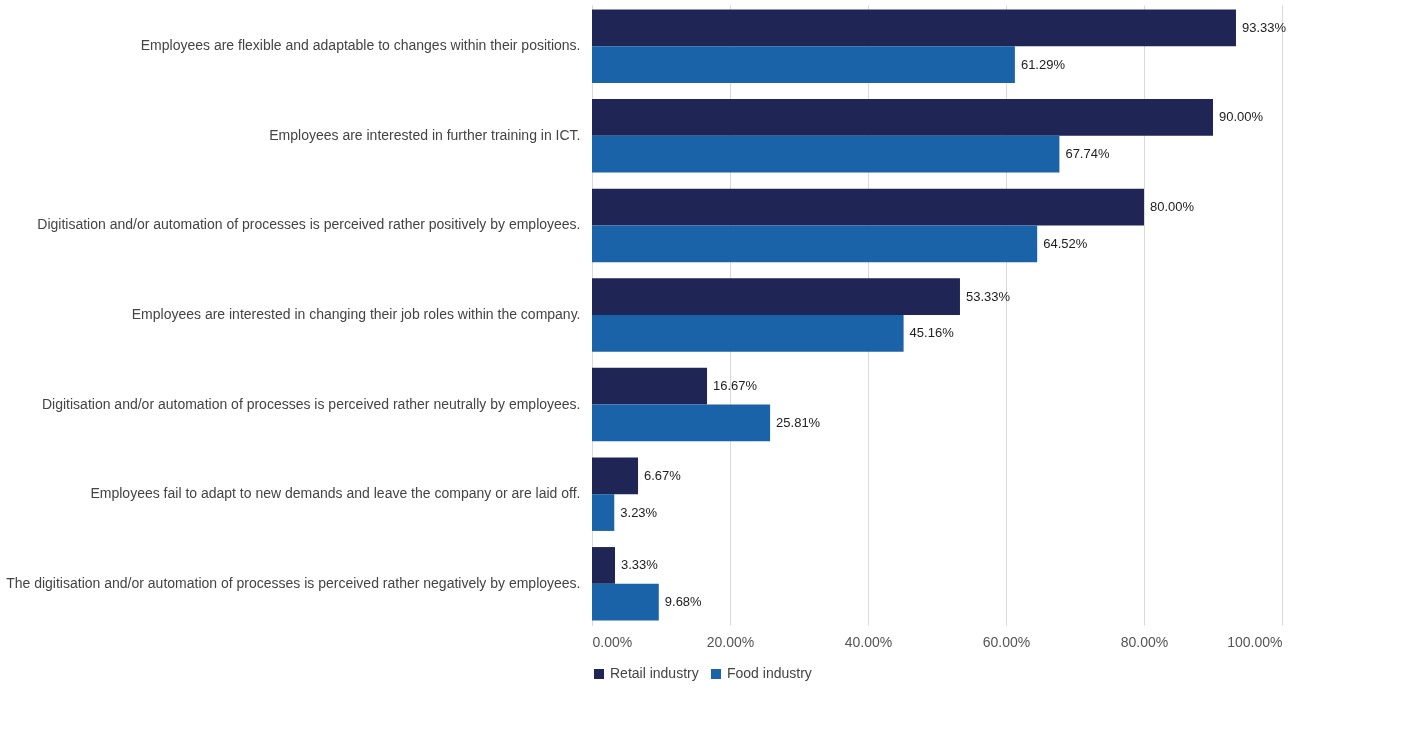 The height and width of the screenshot is (739, 1412). What do you see at coordinates (988, 296) in the screenshot?
I see `data-label: 53.33%` at bounding box center [988, 296].